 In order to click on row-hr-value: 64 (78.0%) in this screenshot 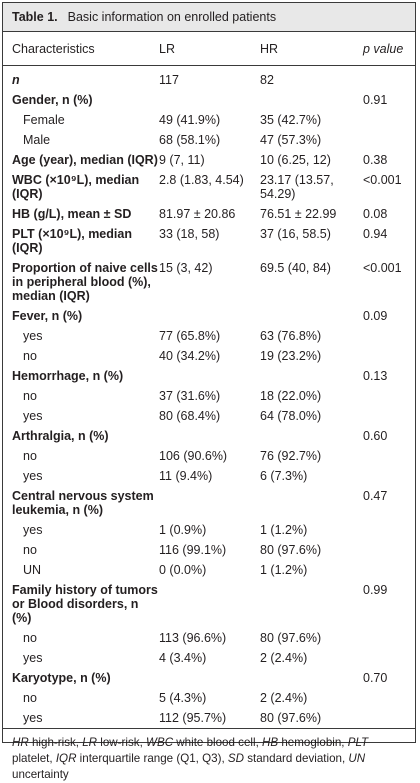, I will do `click(291, 416)`.